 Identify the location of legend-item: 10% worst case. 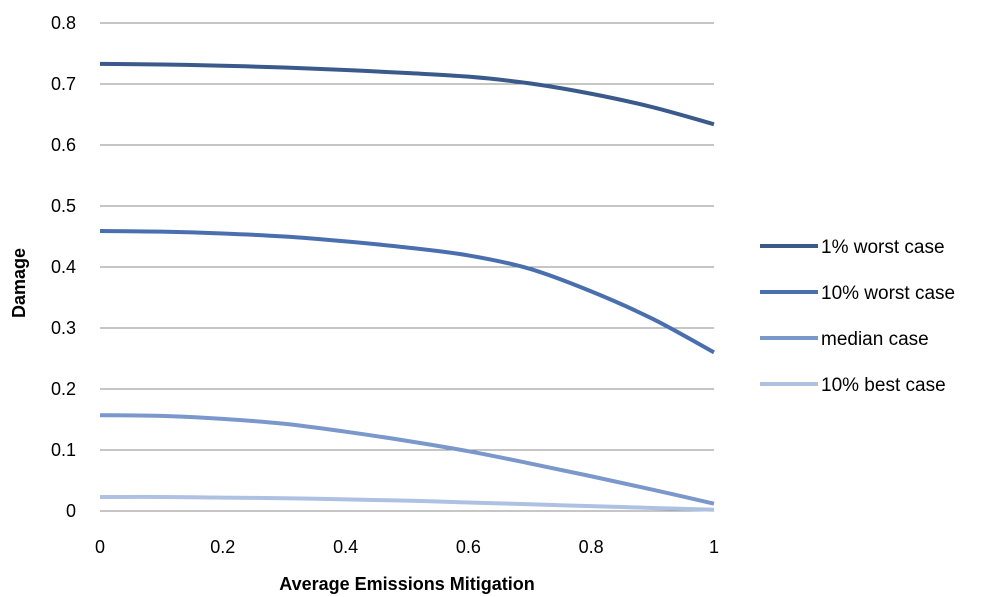
(857, 293).